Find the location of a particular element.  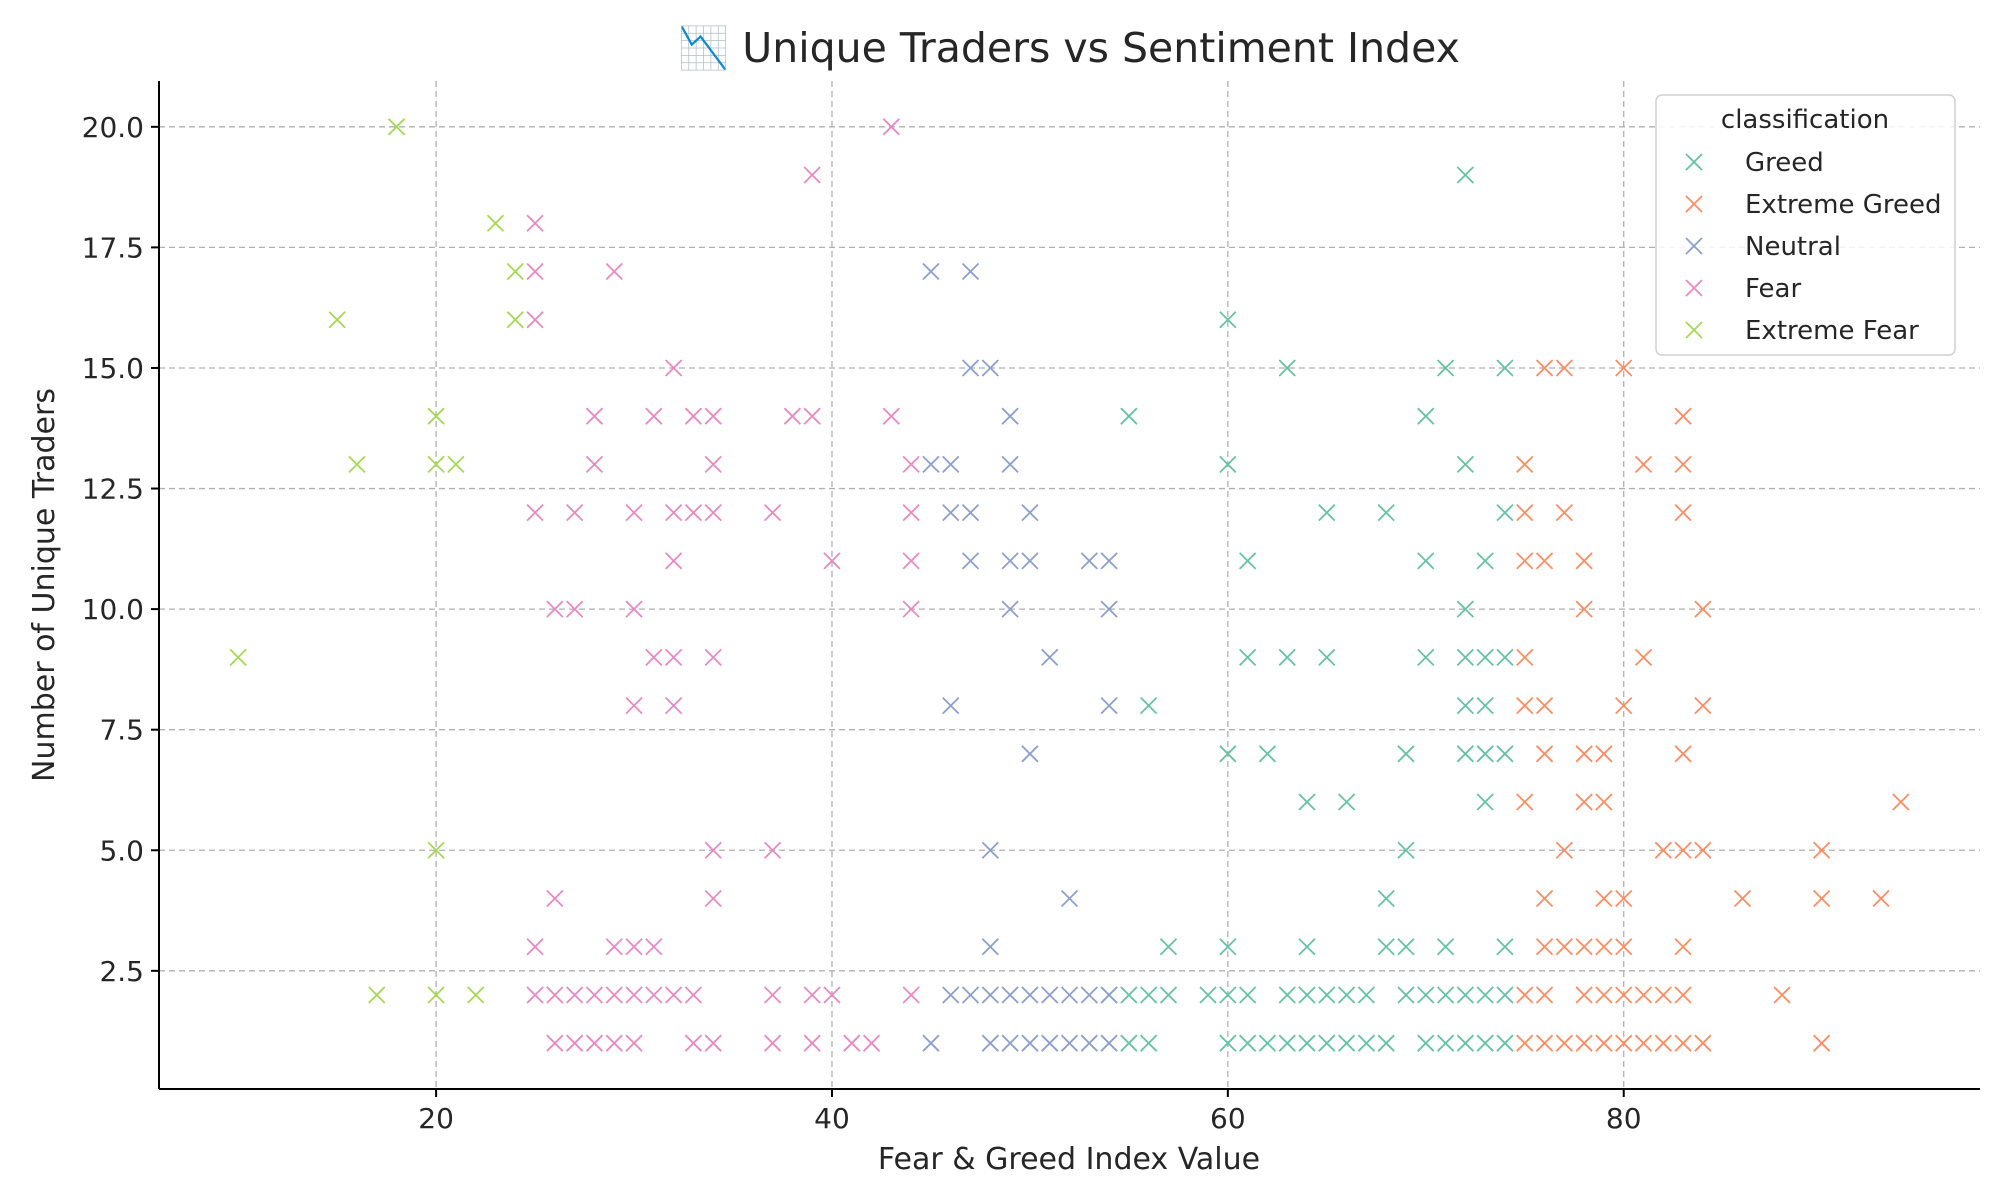

legend-item-neutral: Neutral is located at coordinates (1763, 247).